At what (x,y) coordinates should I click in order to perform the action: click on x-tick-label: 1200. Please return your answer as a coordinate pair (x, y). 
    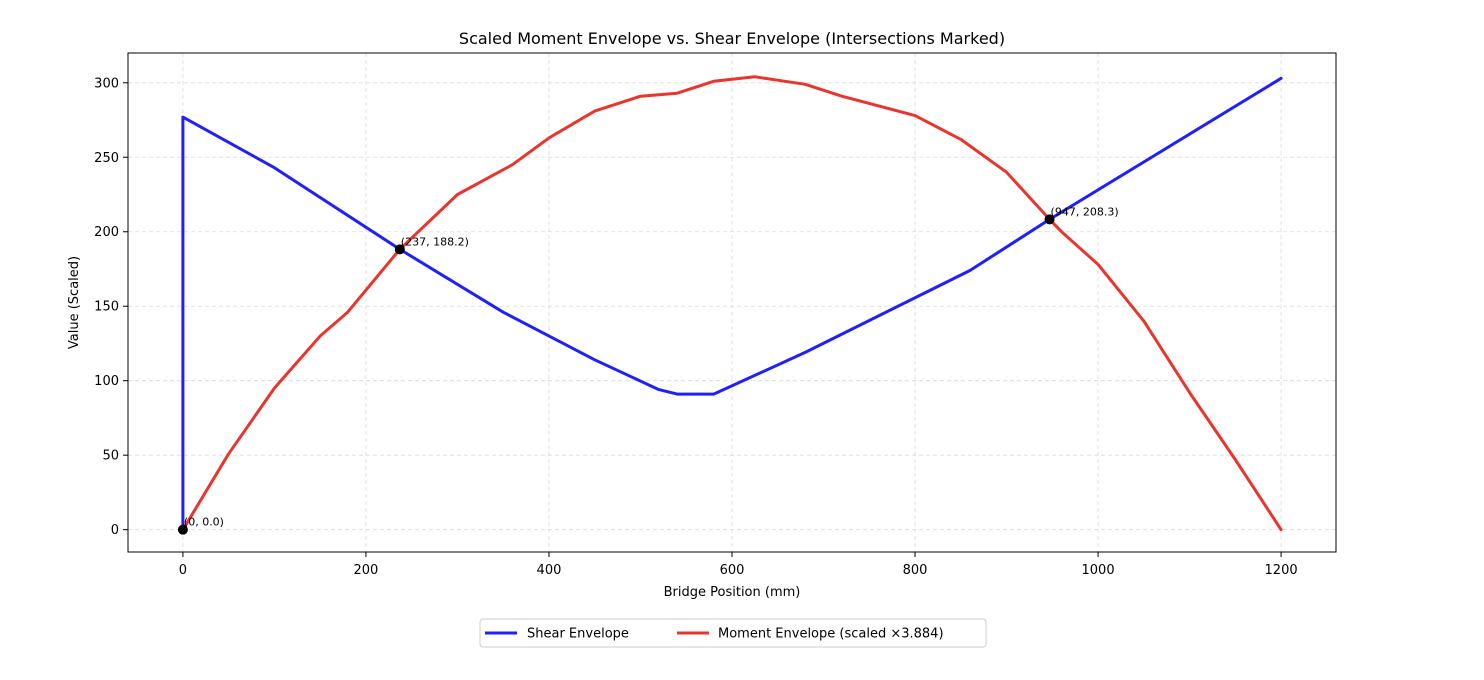
    Looking at the image, I should click on (1281, 570).